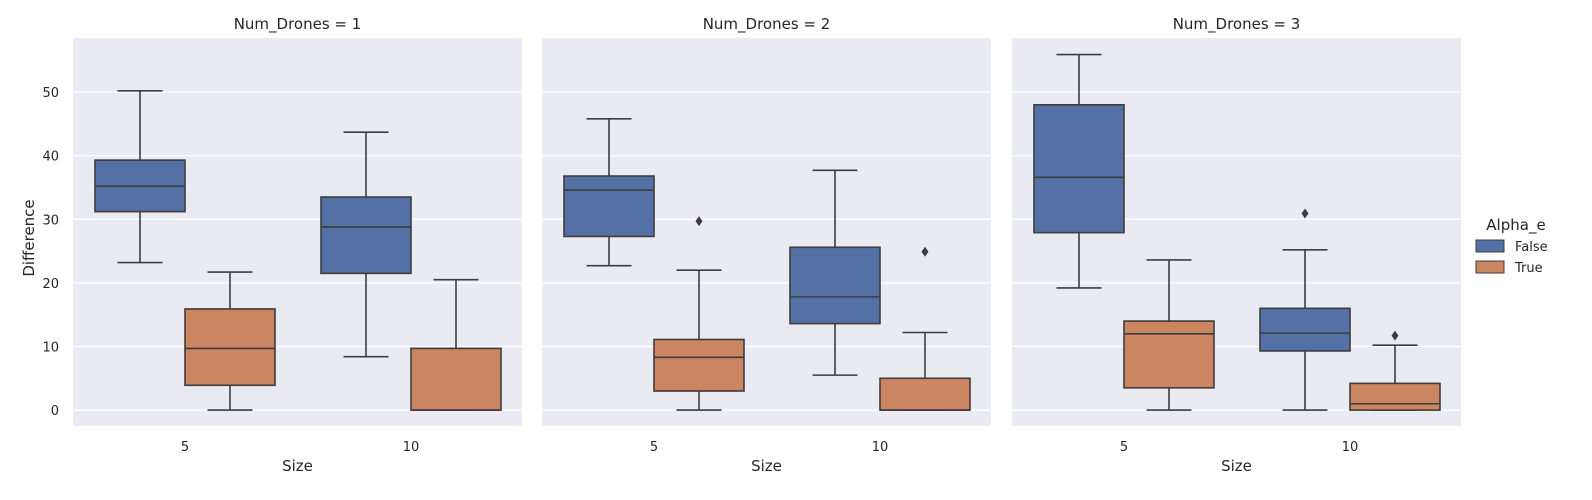  I want to click on legend: Alpha_e False True, so click(1511, 246).